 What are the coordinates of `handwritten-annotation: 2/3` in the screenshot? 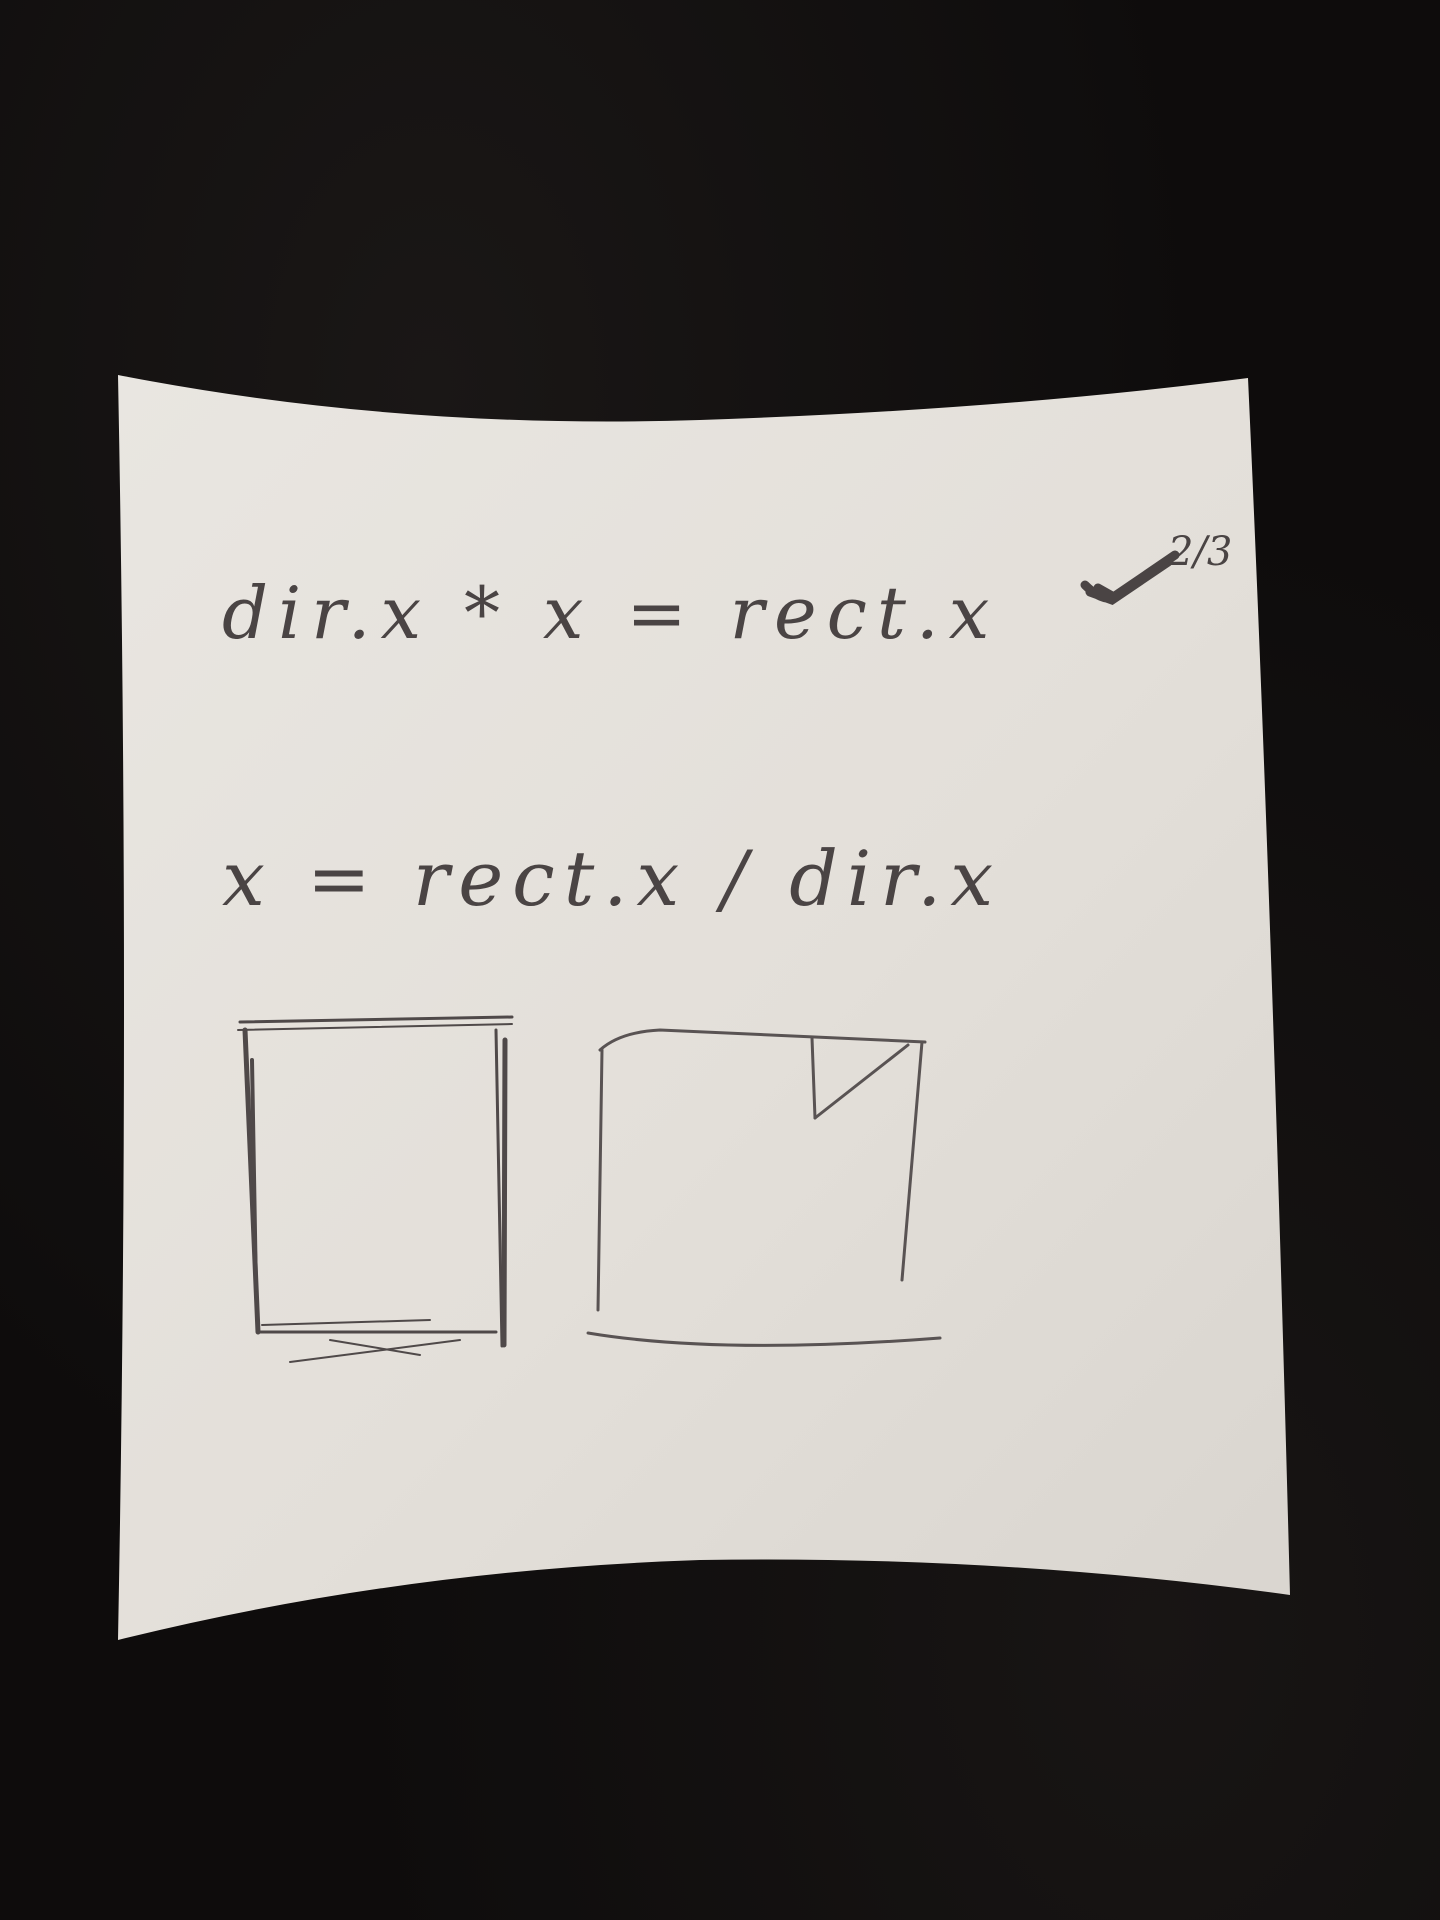 It's located at (1199, 552).